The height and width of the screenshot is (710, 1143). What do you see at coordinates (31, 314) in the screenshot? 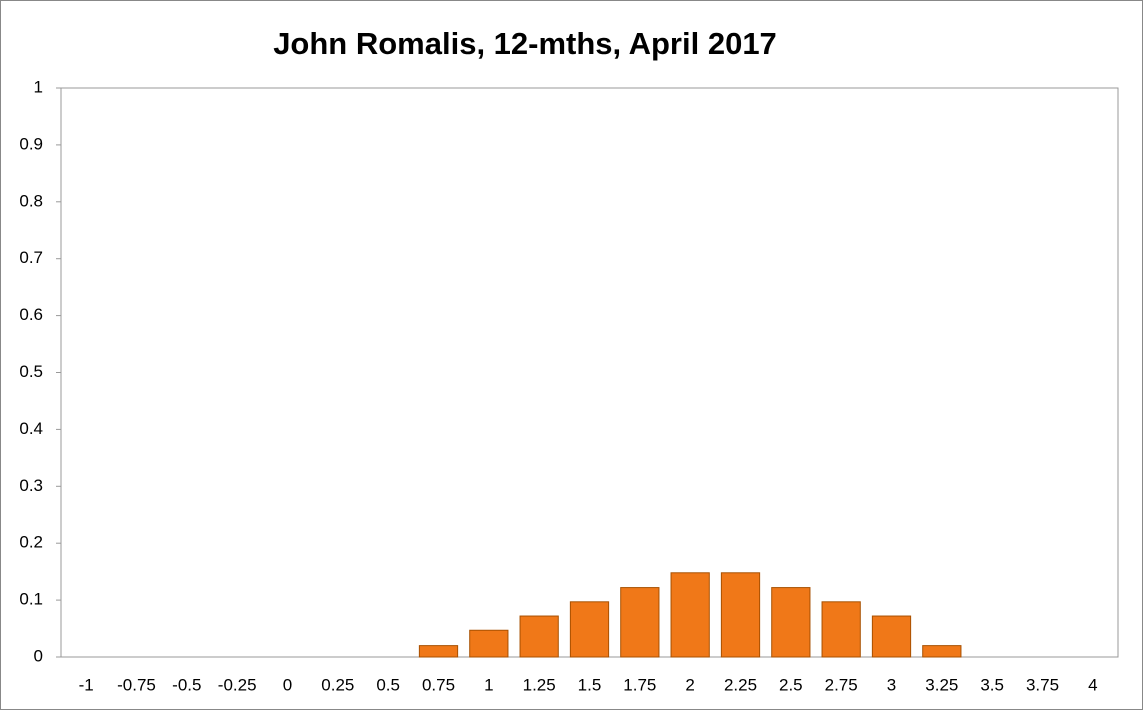
I see `y-tick-label: 0.6` at bounding box center [31, 314].